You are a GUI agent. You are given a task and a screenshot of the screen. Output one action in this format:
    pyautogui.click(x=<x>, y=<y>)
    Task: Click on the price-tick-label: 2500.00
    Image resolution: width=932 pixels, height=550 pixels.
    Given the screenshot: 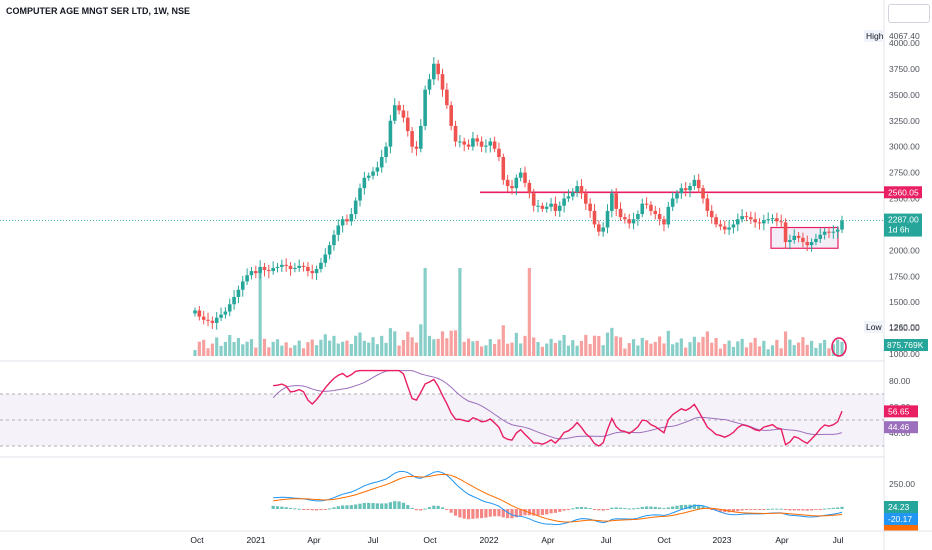 What is the action you would take?
    pyautogui.click(x=904, y=199)
    